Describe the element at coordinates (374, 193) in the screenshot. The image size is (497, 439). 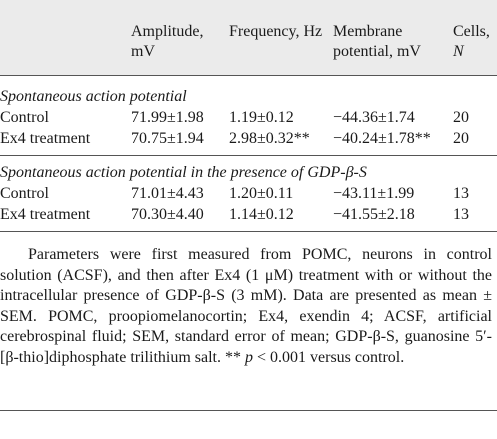
I see `table-cell: −43.11±1.99` at that location.